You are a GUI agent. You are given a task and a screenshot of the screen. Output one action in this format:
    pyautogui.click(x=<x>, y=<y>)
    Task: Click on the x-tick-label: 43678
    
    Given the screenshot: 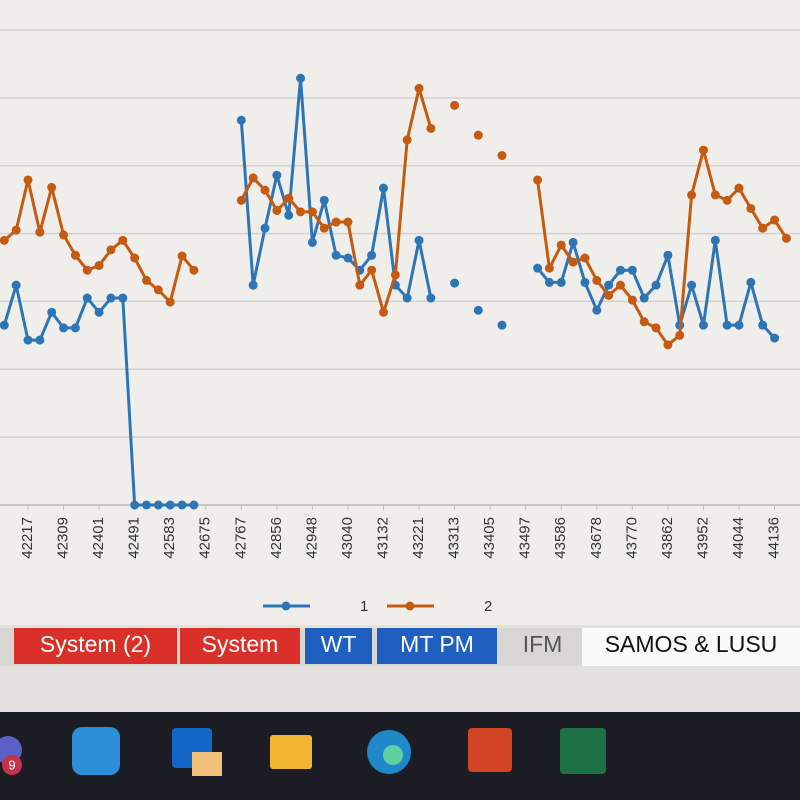 What is the action you would take?
    pyautogui.click(x=596, y=538)
    